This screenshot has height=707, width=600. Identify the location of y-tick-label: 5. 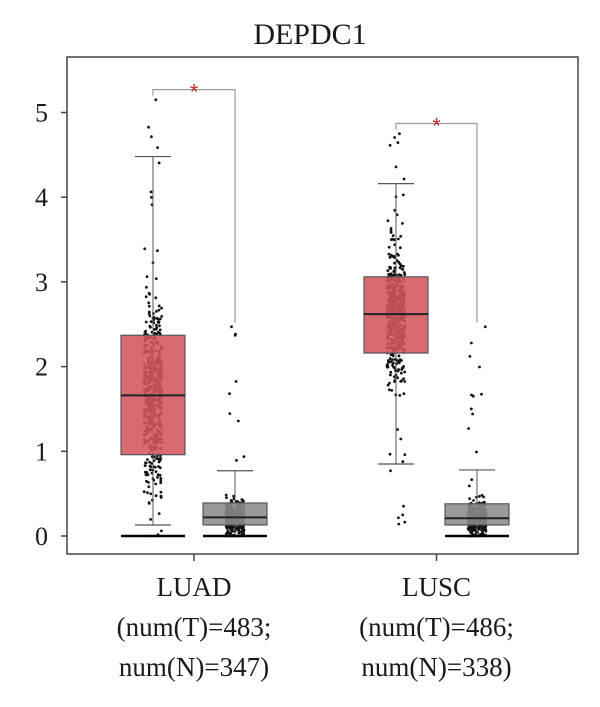
(41, 113).